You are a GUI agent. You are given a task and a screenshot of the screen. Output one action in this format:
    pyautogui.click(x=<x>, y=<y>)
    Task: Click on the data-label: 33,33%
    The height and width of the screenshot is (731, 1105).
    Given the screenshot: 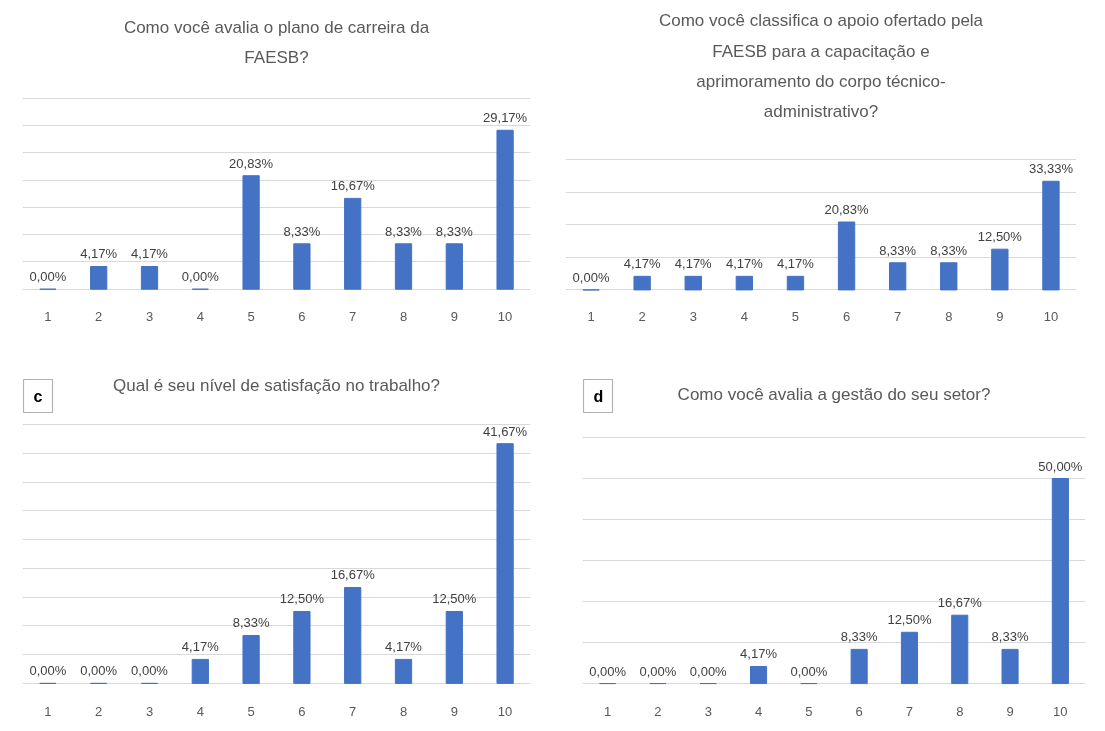 What is the action you would take?
    pyautogui.click(x=1051, y=169)
    